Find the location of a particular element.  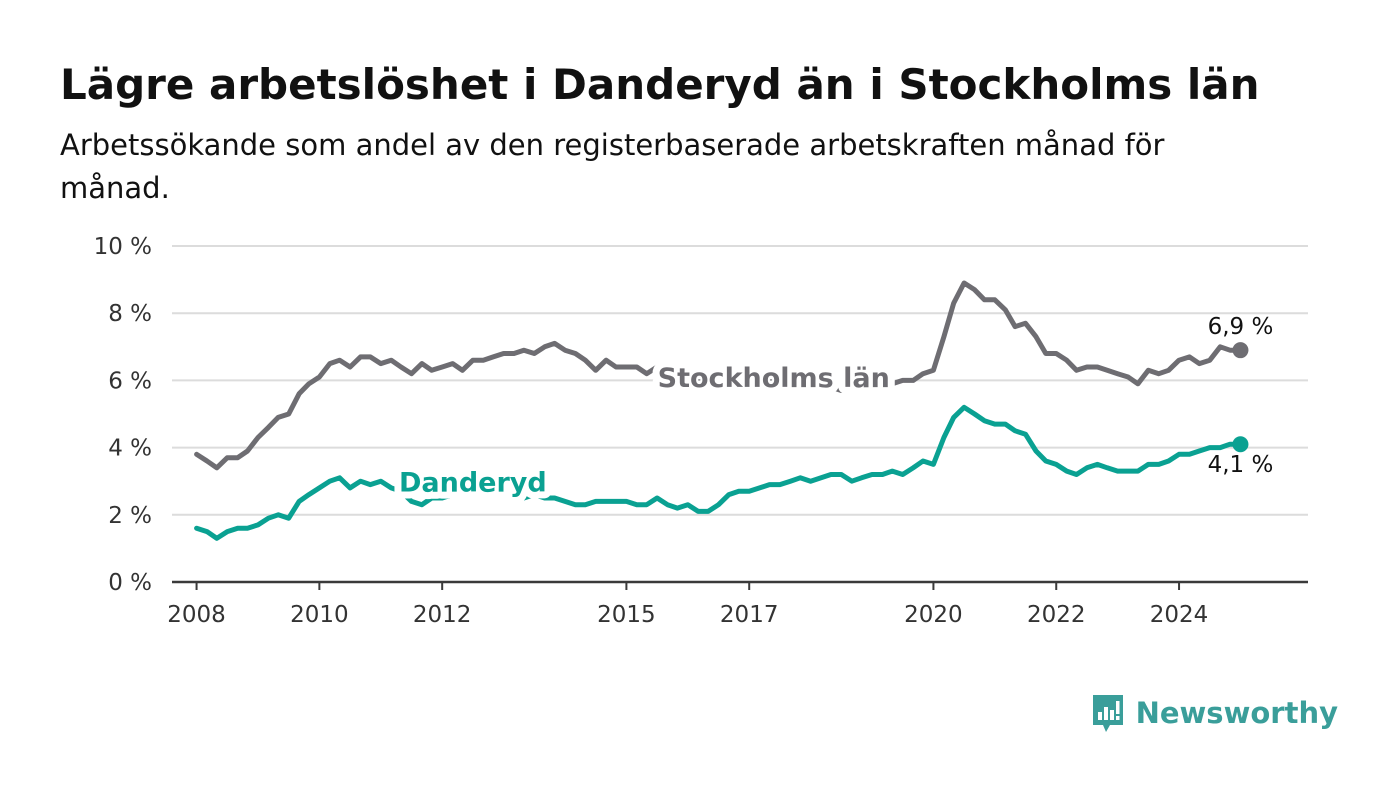

brand-name: Newsworthy is located at coordinates (1236, 713).